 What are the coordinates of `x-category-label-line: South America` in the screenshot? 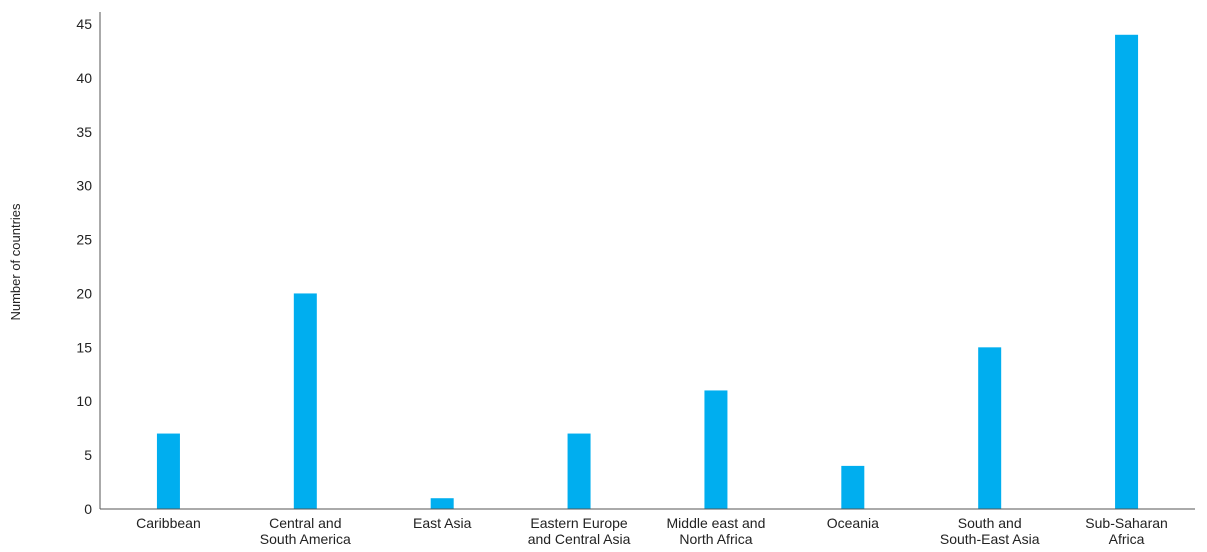 It's located at (305, 539).